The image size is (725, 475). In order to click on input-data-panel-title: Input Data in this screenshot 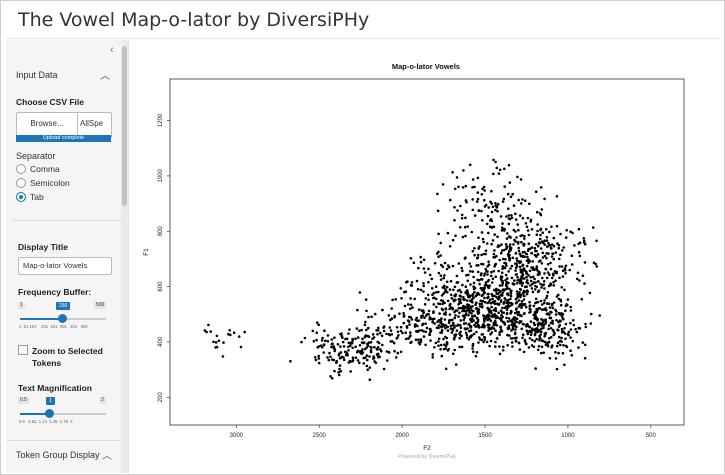, I will do `click(37, 75)`.